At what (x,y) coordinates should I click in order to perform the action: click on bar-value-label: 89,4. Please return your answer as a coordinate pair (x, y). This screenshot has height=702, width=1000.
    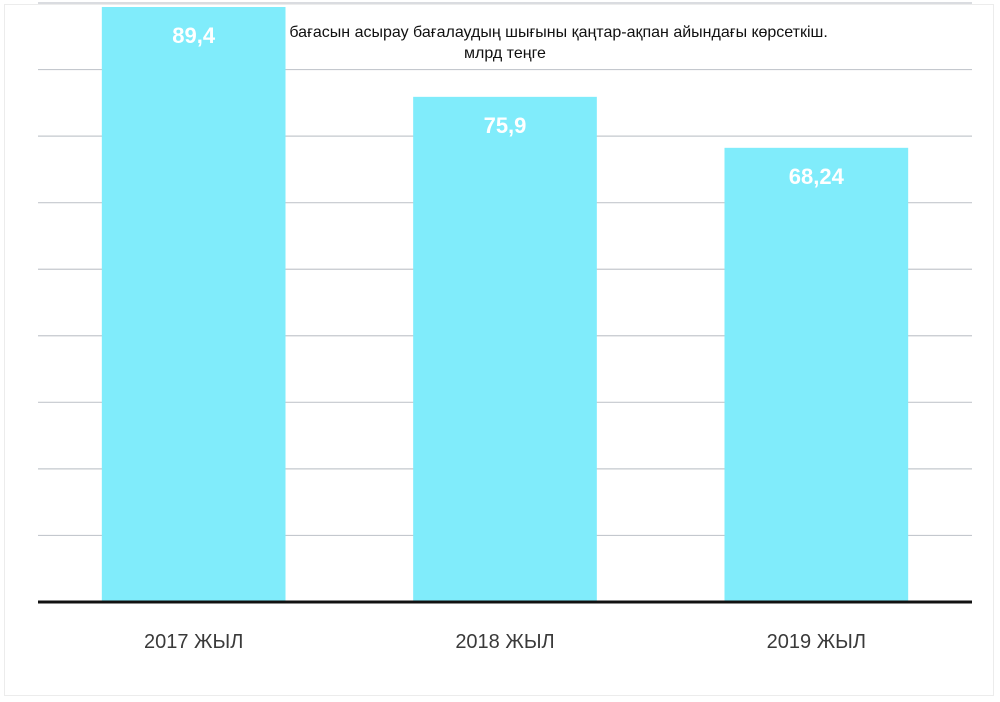
    Looking at the image, I should click on (194, 35).